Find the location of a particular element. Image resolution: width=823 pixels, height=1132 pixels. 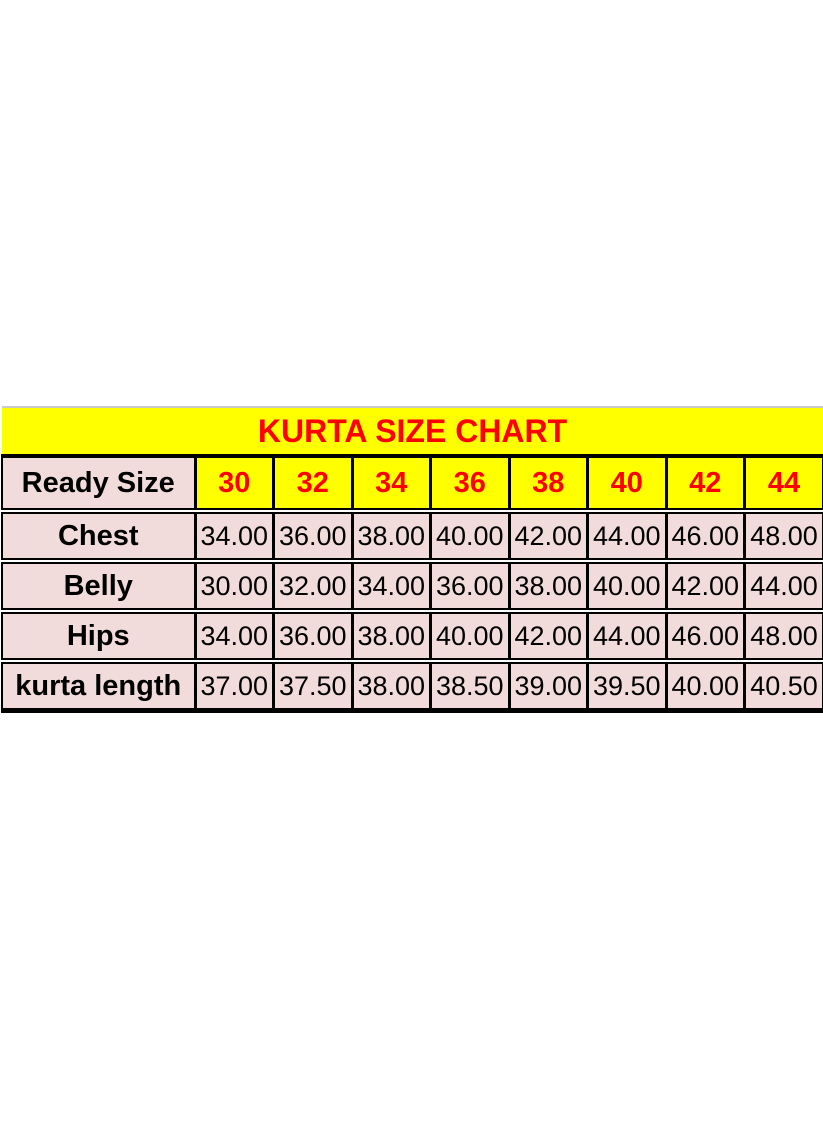

chest-value: 34.00 is located at coordinates (234, 536).